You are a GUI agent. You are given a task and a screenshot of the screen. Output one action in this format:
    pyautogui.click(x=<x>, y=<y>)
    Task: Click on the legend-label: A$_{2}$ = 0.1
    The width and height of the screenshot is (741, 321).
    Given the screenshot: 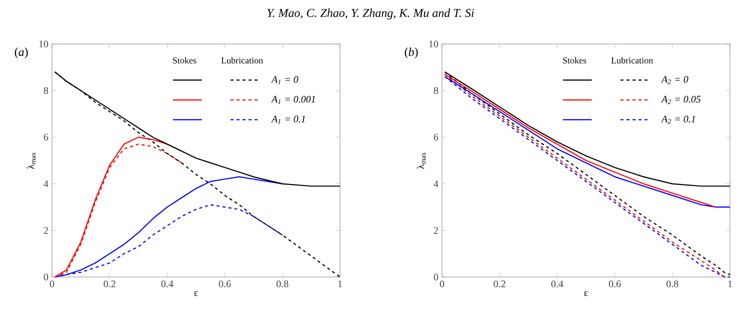 What is the action you would take?
    pyautogui.click(x=677, y=120)
    